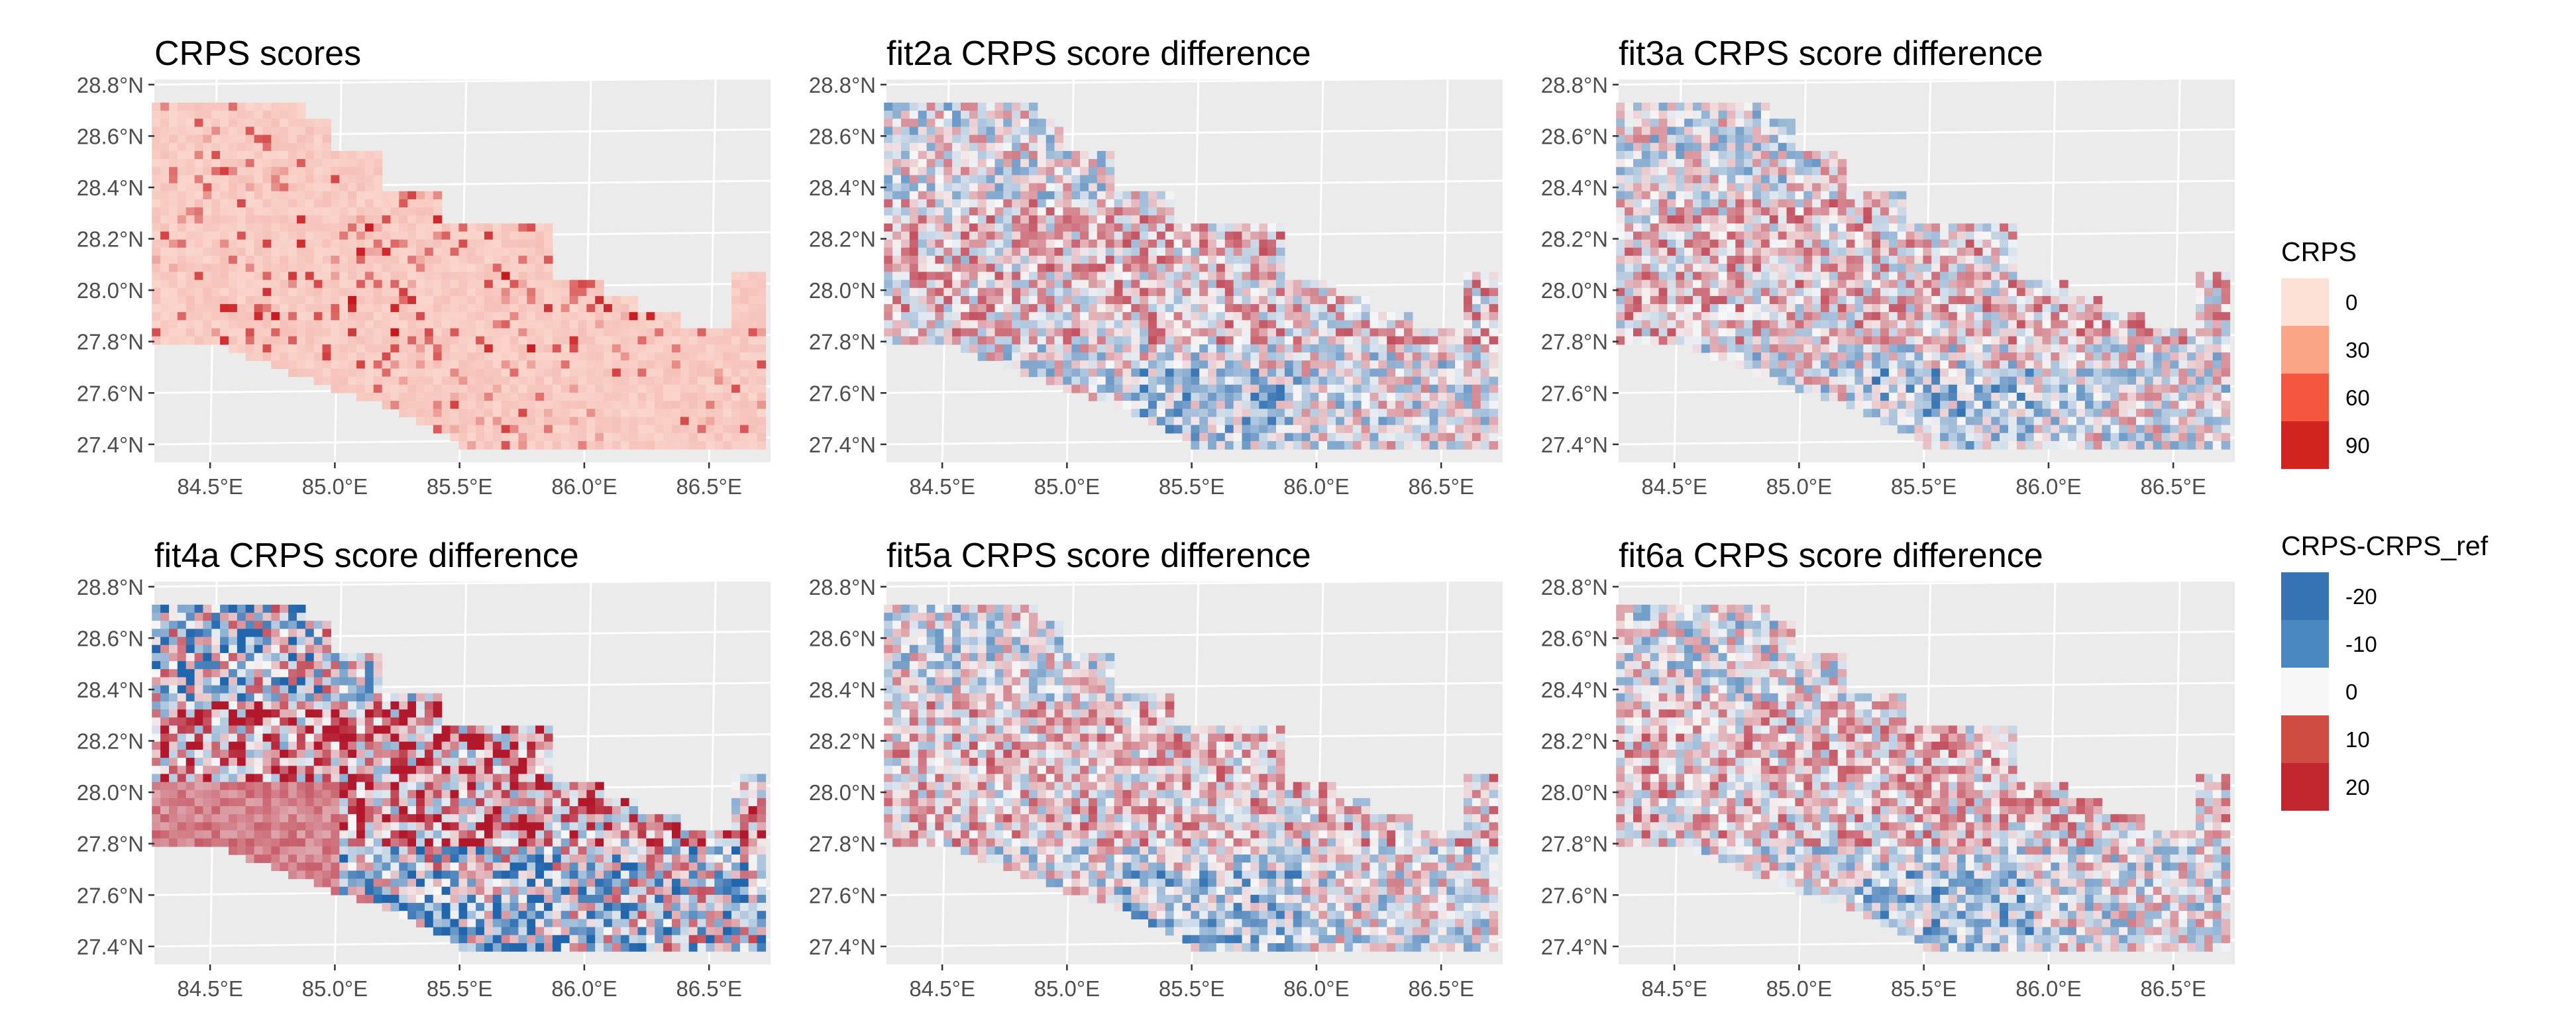 The height and width of the screenshot is (1030, 2576). What do you see at coordinates (110, 291) in the screenshot?
I see `y-tick-label: 28.0°N` at bounding box center [110, 291].